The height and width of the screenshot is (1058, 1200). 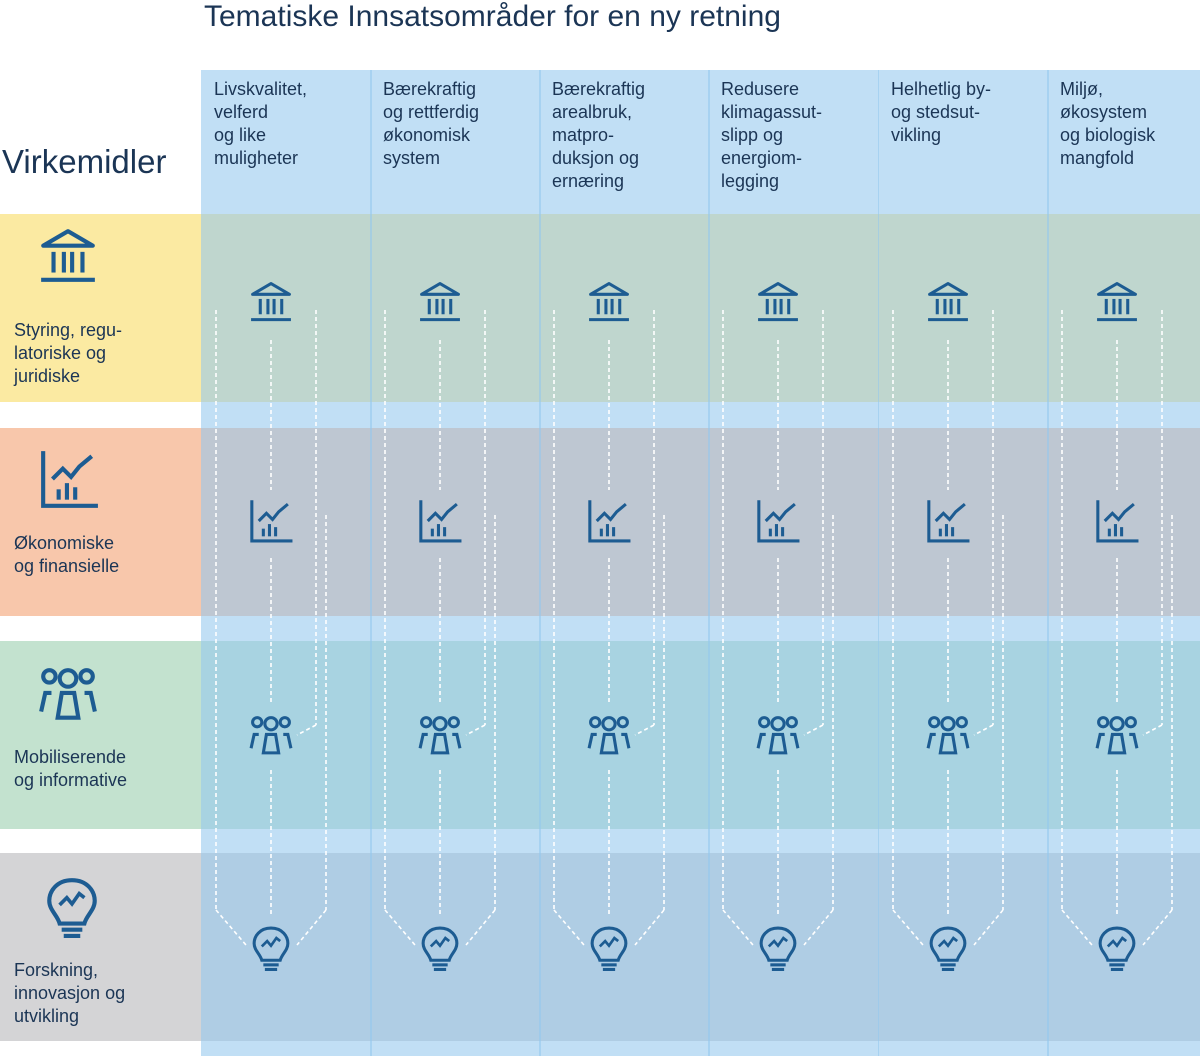 What do you see at coordinates (261, 123) in the screenshot?
I see `theme-label: Livskvalitet, velferd og like muligheter` at bounding box center [261, 123].